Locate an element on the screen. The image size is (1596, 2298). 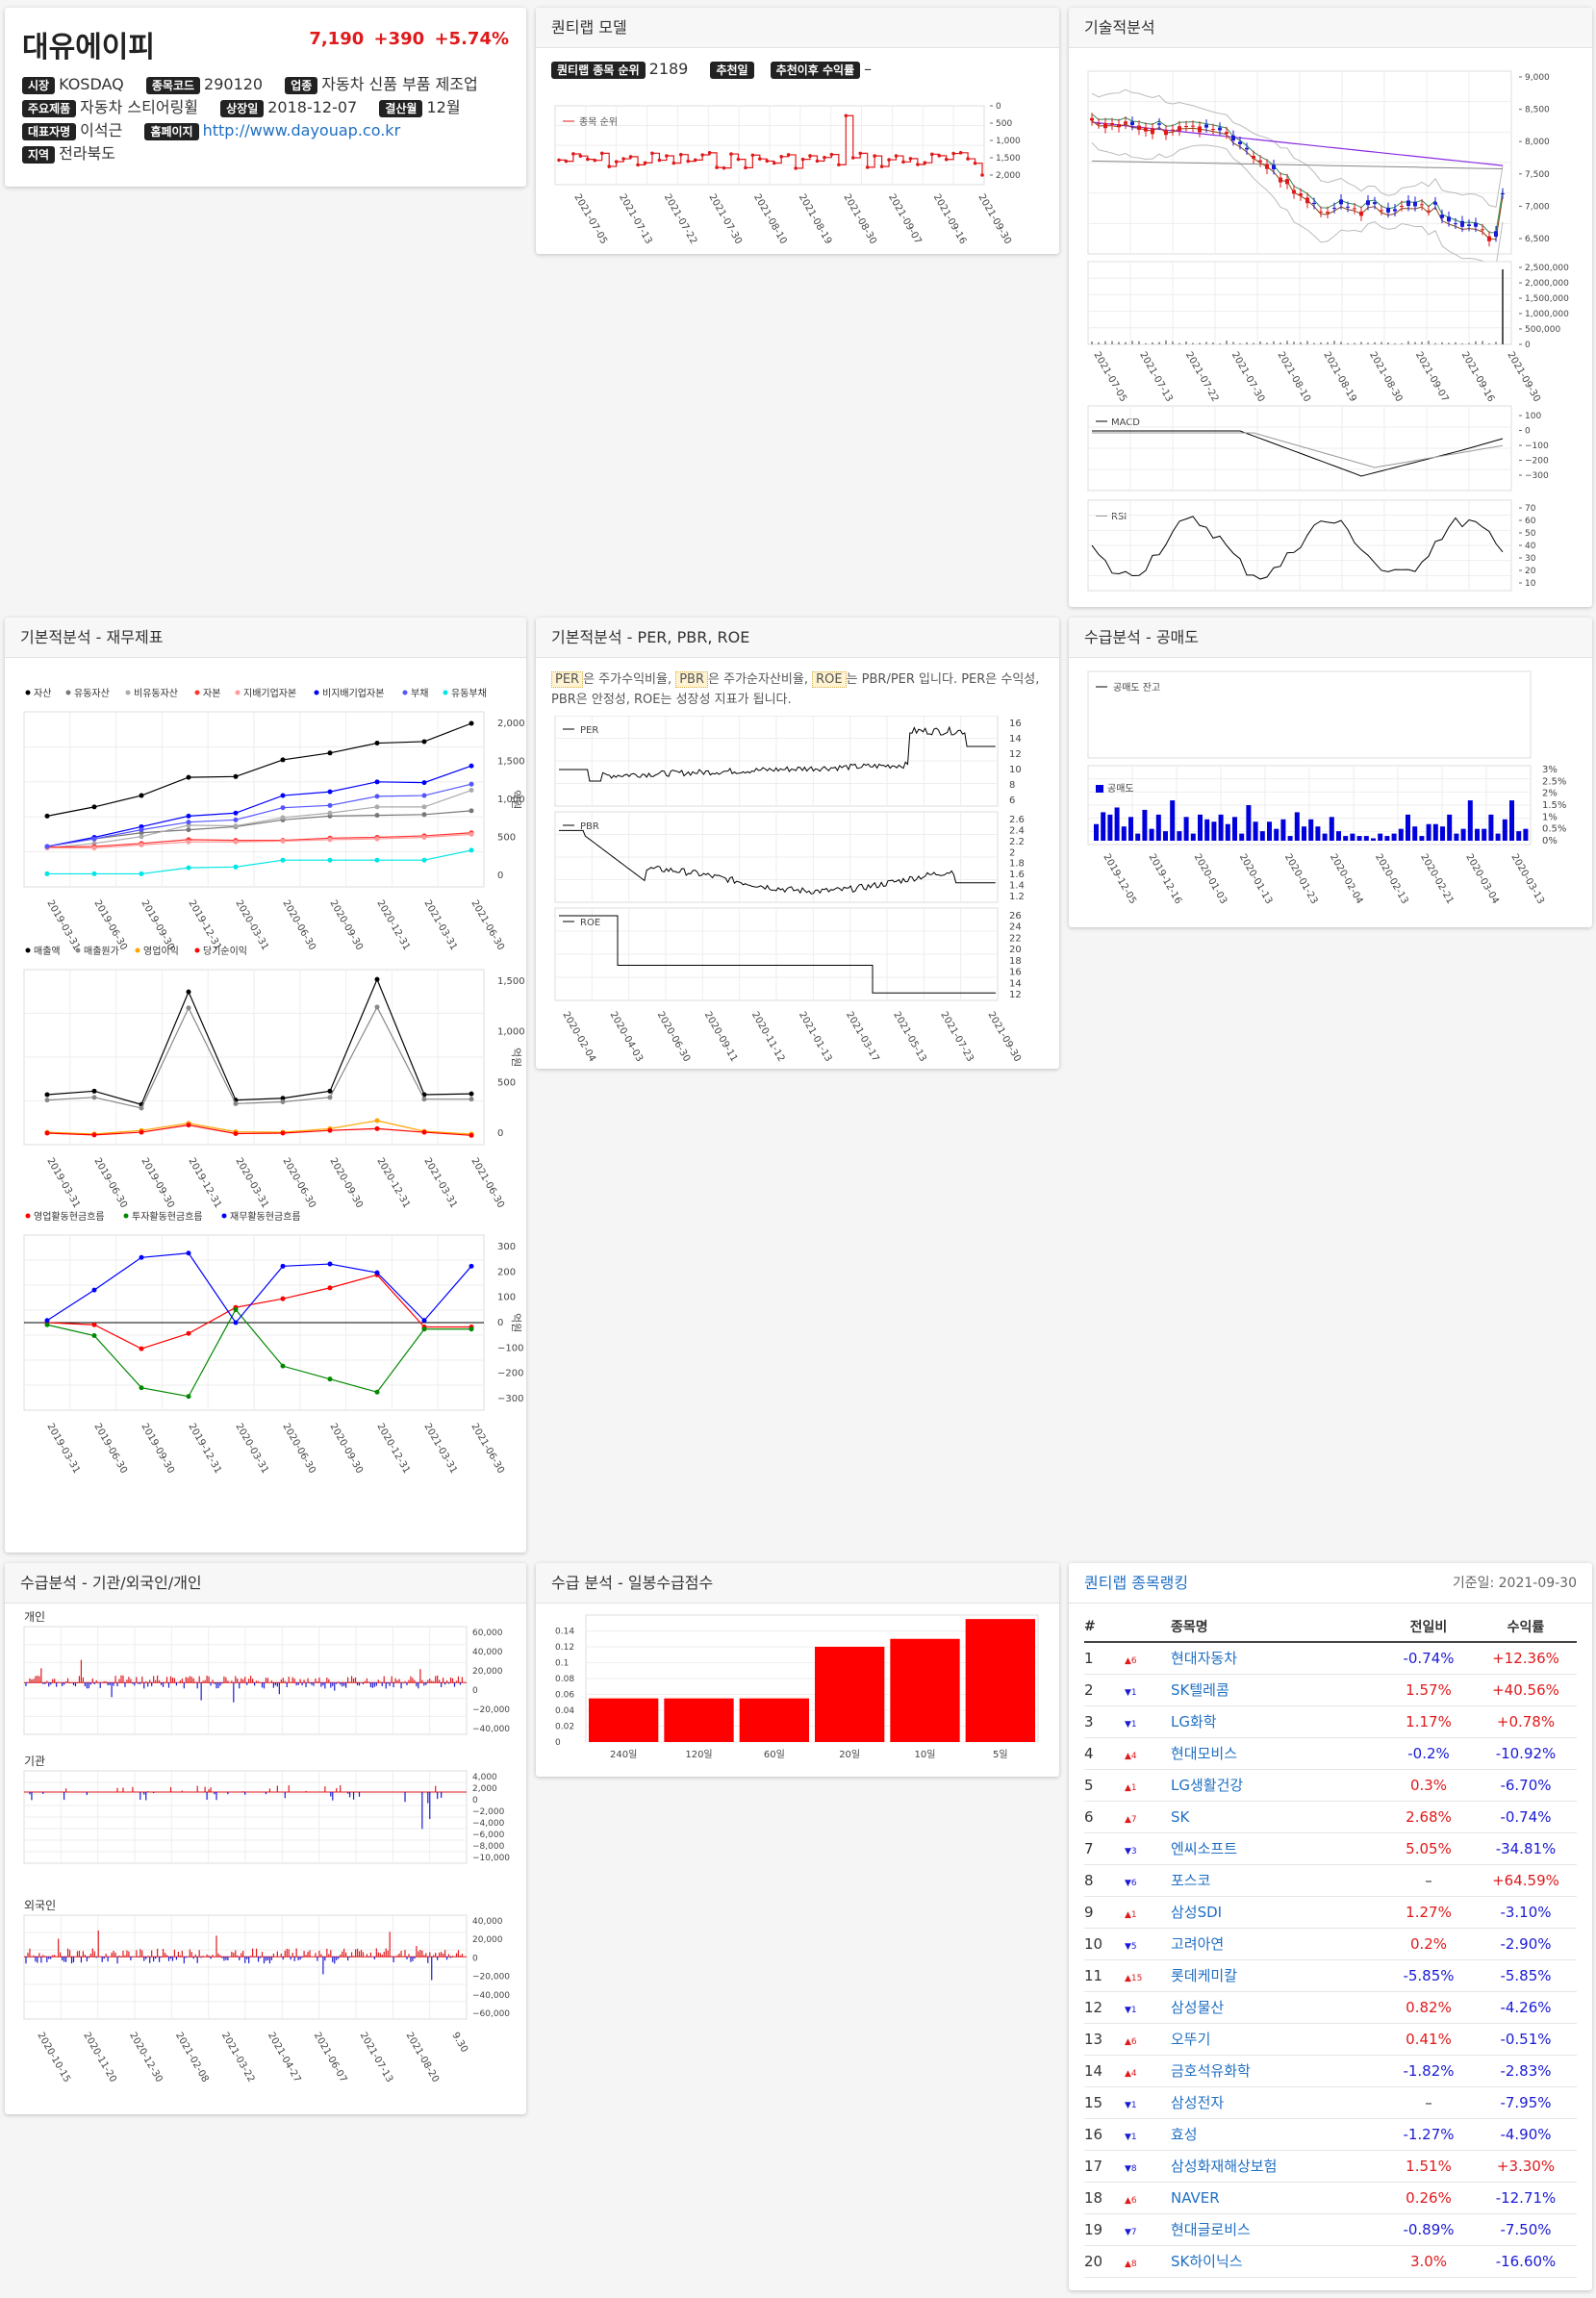
return-value: -0.74% is located at coordinates (1526, 1817).